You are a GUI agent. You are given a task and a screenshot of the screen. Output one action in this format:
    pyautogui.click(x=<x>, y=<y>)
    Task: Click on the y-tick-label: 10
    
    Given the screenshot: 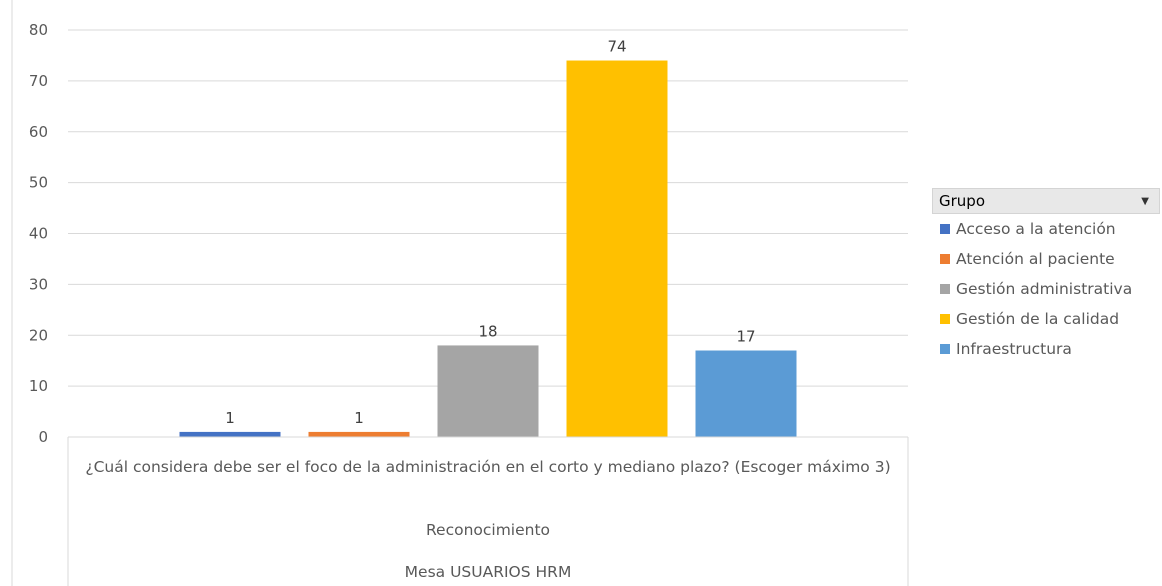 What is the action you would take?
    pyautogui.click(x=38, y=386)
    